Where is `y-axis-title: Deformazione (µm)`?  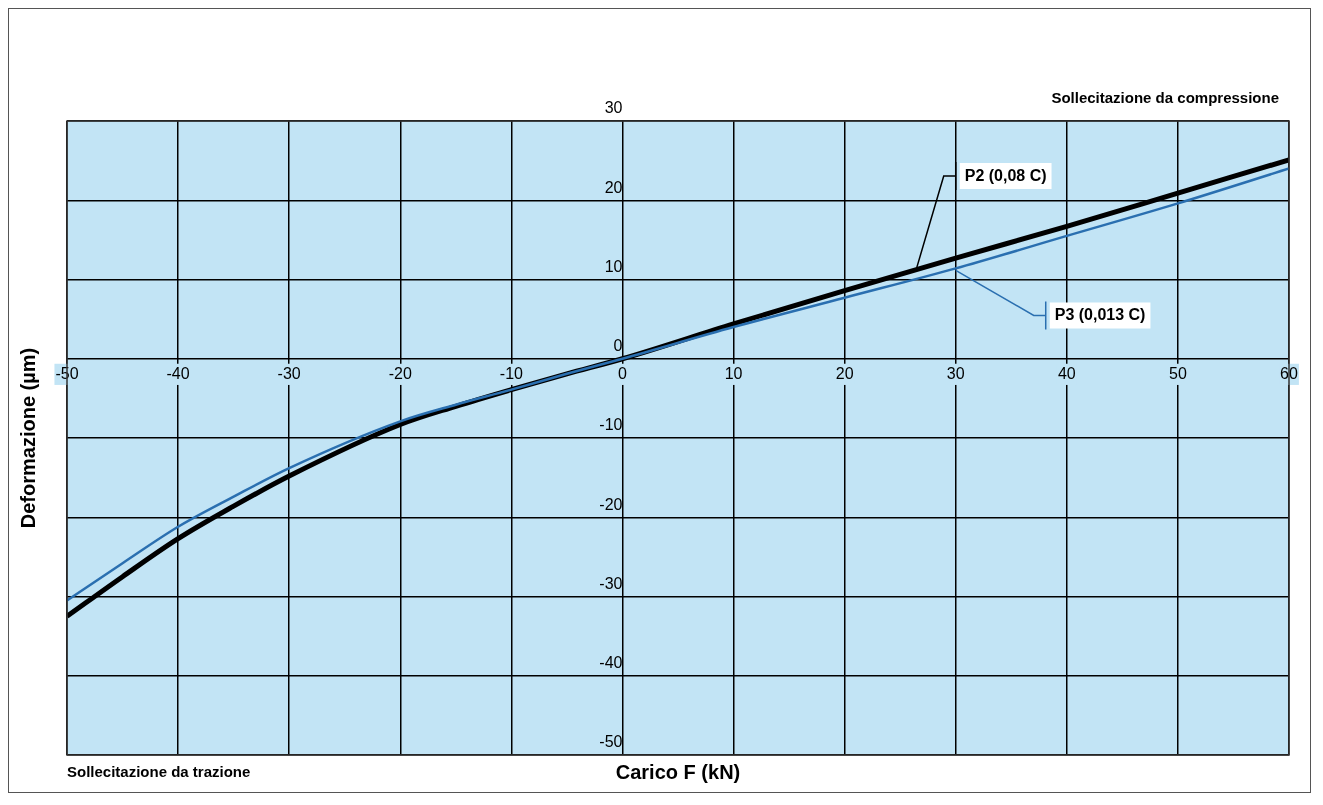
y-axis-title: Deformazione (µm) is located at coordinates (27, 438).